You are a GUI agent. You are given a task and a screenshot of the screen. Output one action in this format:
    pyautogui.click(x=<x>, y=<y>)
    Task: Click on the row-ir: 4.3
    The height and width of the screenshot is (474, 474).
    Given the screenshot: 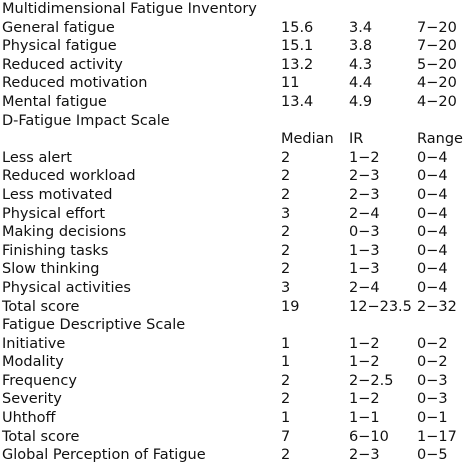 What is the action you would take?
    pyautogui.click(x=361, y=64)
    